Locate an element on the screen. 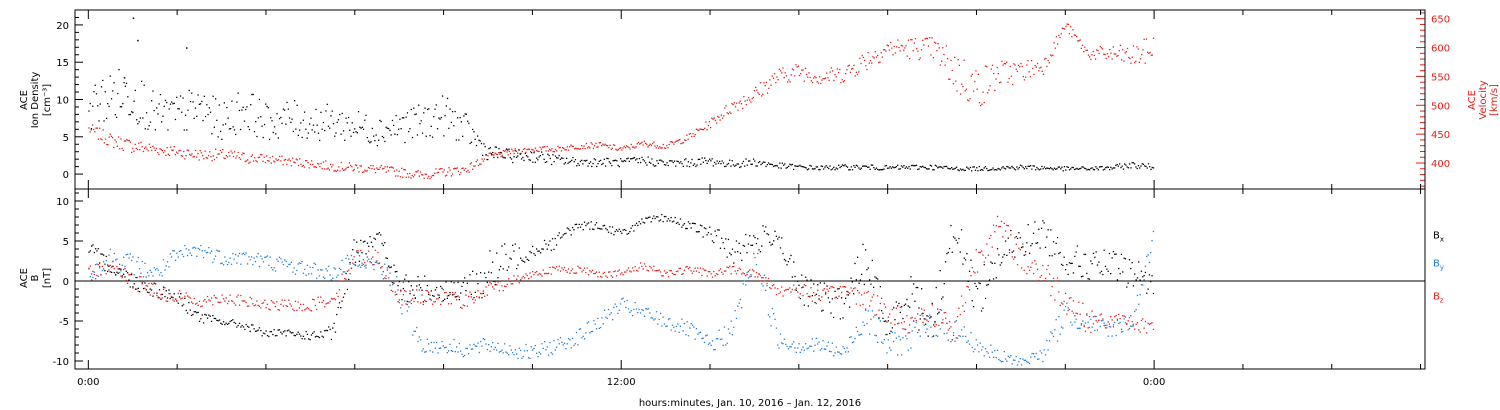 Image resolution: width=1500 pixels, height=410 pixels. density-tick-label: 15 is located at coordinates (62, 63).